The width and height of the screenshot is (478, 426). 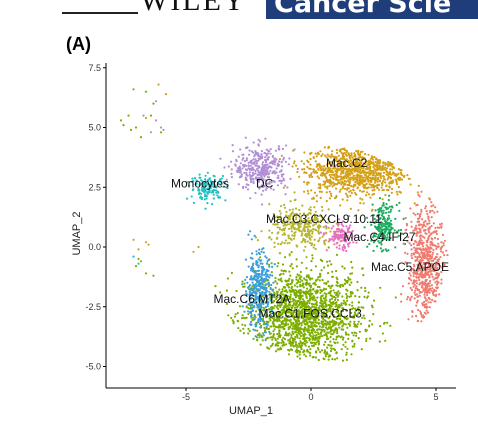 I want to click on point-pink, so click(x=341, y=240).